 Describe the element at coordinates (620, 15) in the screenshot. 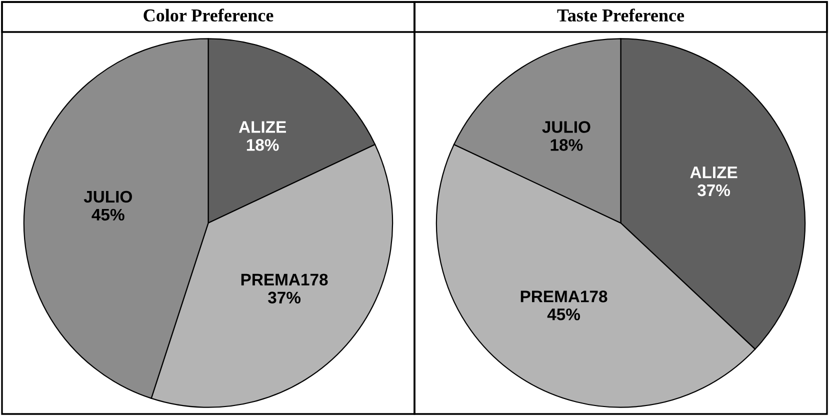

I see `chart-title: Taste Preference` at that location.